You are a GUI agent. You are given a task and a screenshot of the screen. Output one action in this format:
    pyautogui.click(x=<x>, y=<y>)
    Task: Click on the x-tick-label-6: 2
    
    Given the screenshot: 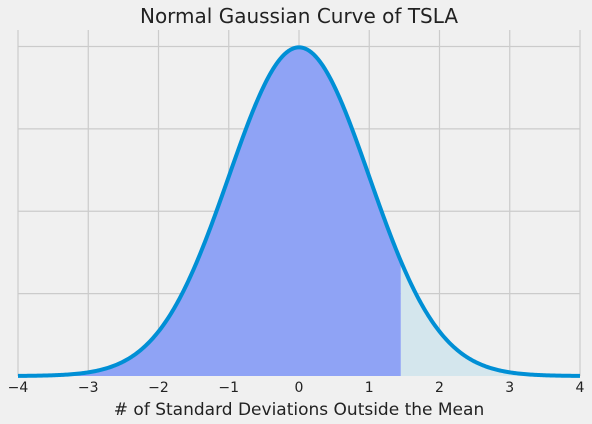 What is the action you would take?
    pyautogui.click(x=439, y=388)
    